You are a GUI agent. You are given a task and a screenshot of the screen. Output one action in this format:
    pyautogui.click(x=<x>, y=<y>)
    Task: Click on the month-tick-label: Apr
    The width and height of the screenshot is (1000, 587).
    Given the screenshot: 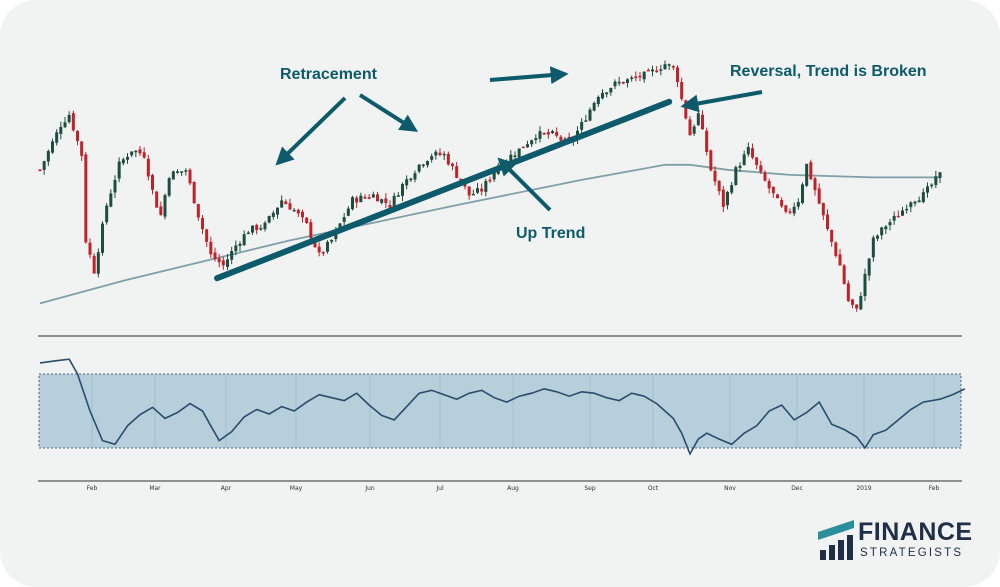 What is the action you would take?
    pyautogui.click(x=226, y=488)
    